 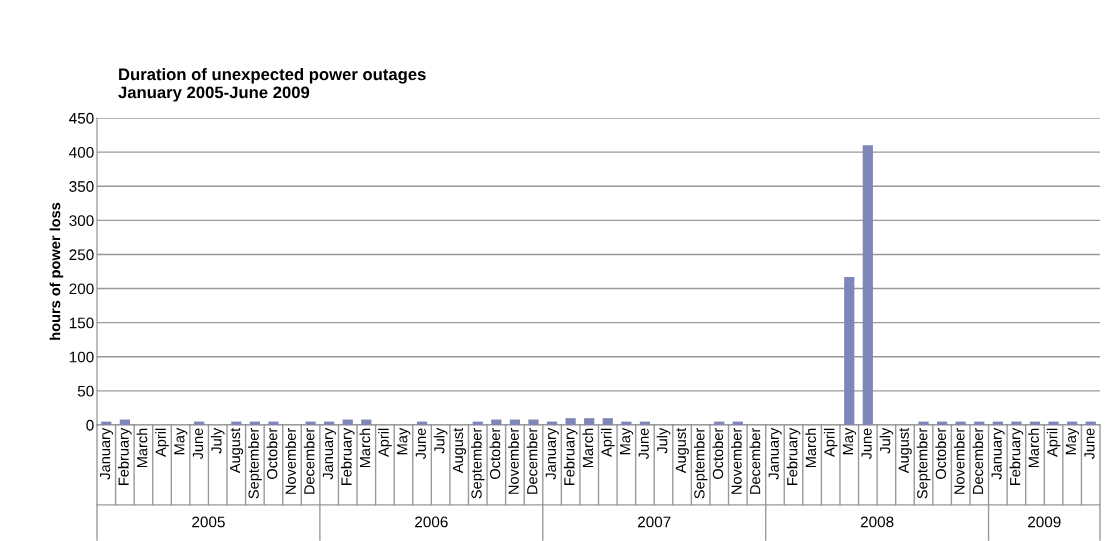 What do you see at coordinates (877, 522) in the screenshot?
I see `text: 2008` at bounding box center [877, 522].